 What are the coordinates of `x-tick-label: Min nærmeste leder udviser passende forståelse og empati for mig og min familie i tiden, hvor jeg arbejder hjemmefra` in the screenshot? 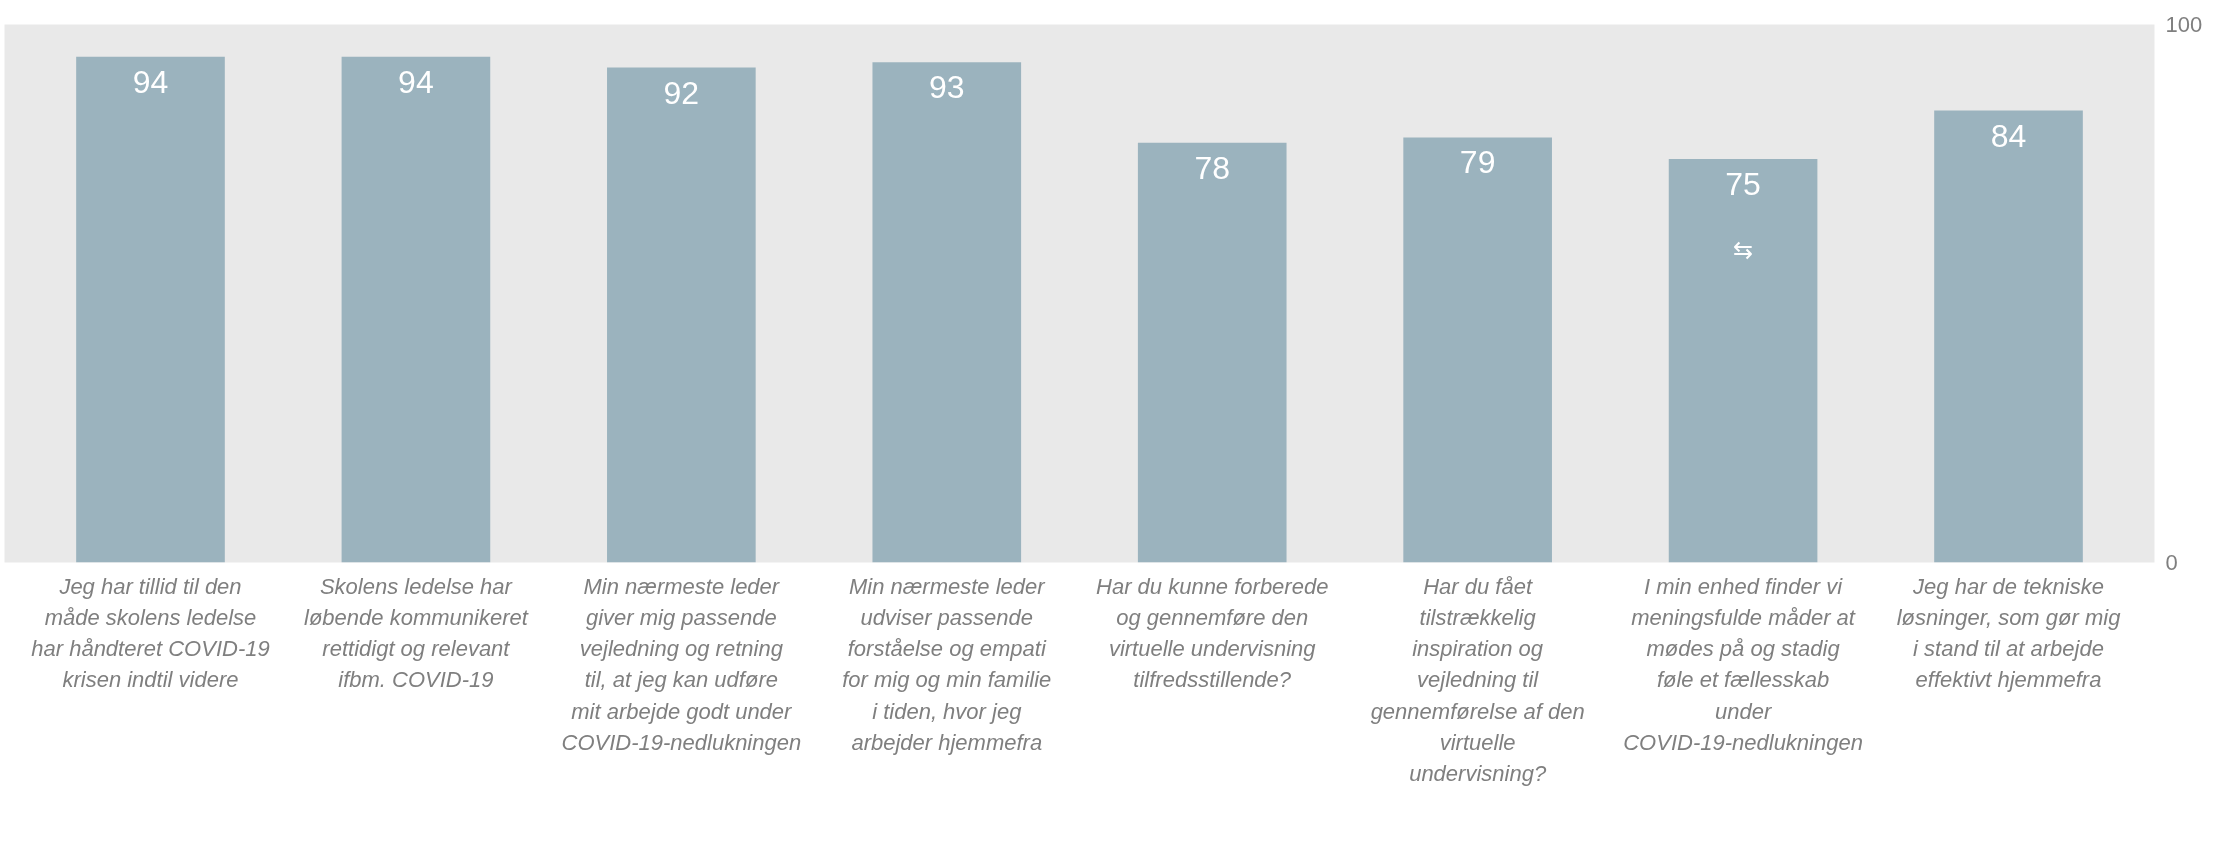 It's located at (947, 664).